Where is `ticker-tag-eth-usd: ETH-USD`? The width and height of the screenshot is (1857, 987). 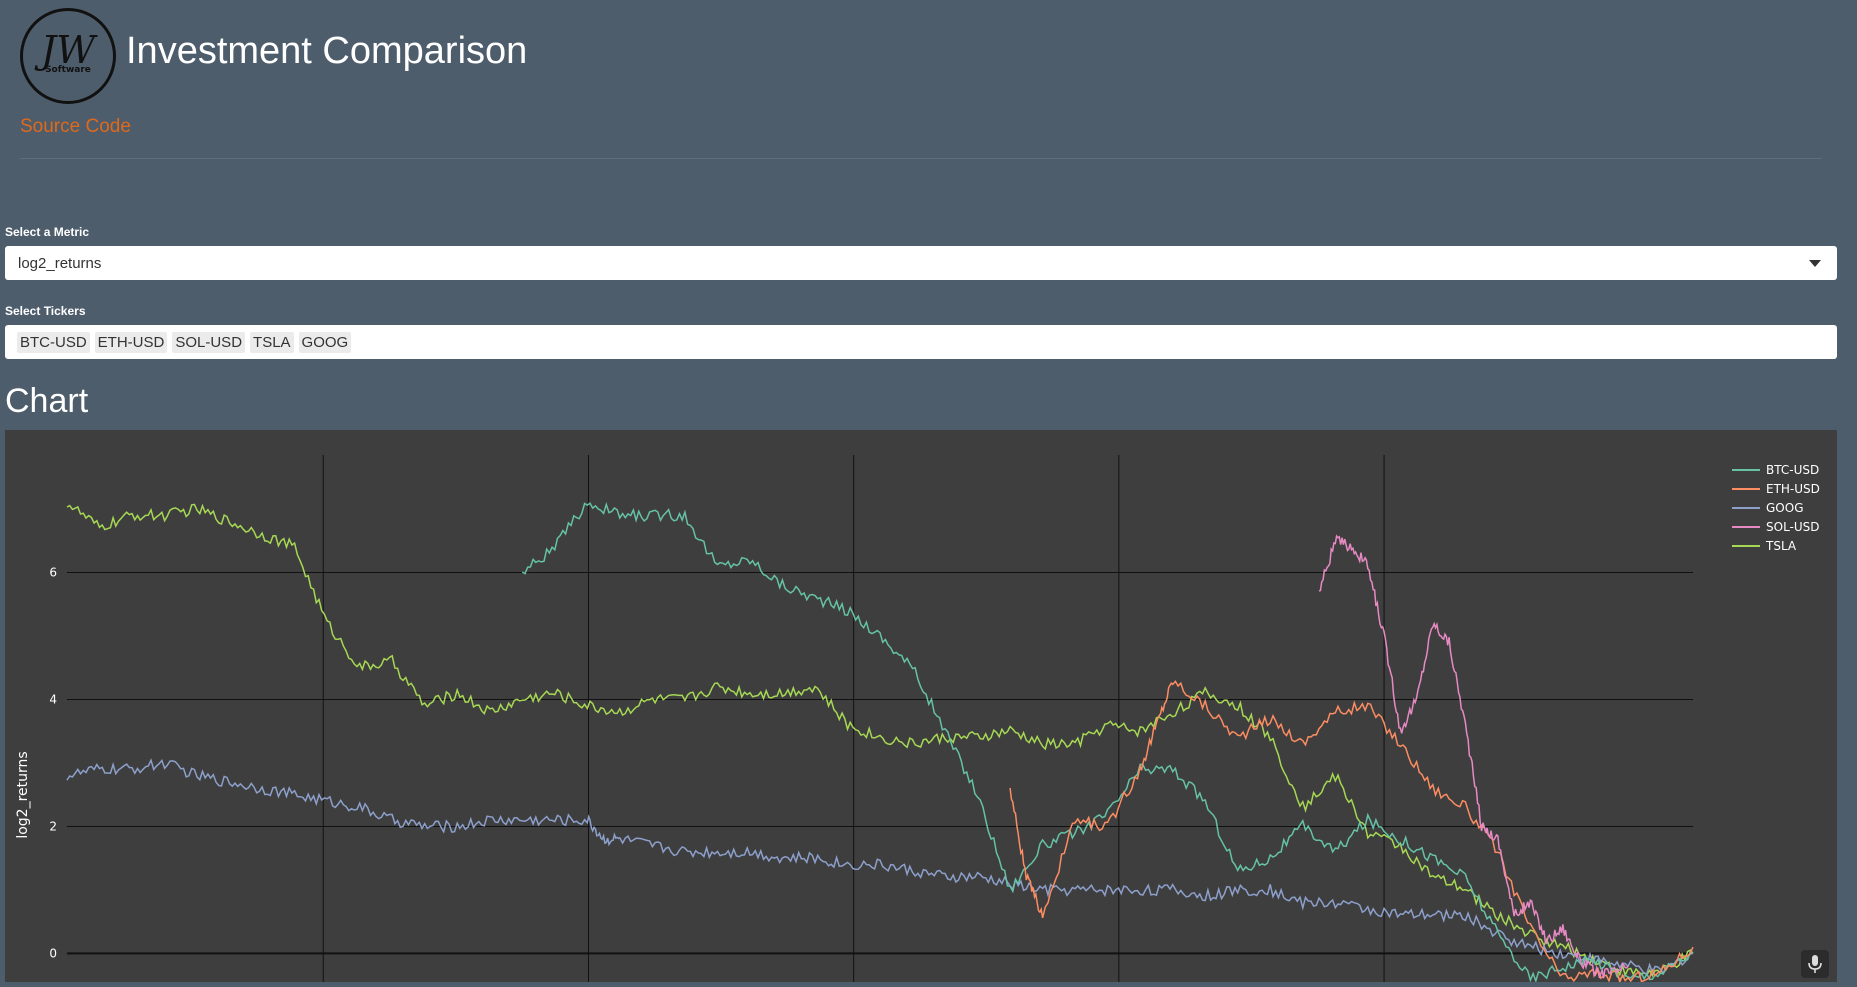 ticker-tag-eth-usd: ETH-USD is located at coordinates (131, 342).